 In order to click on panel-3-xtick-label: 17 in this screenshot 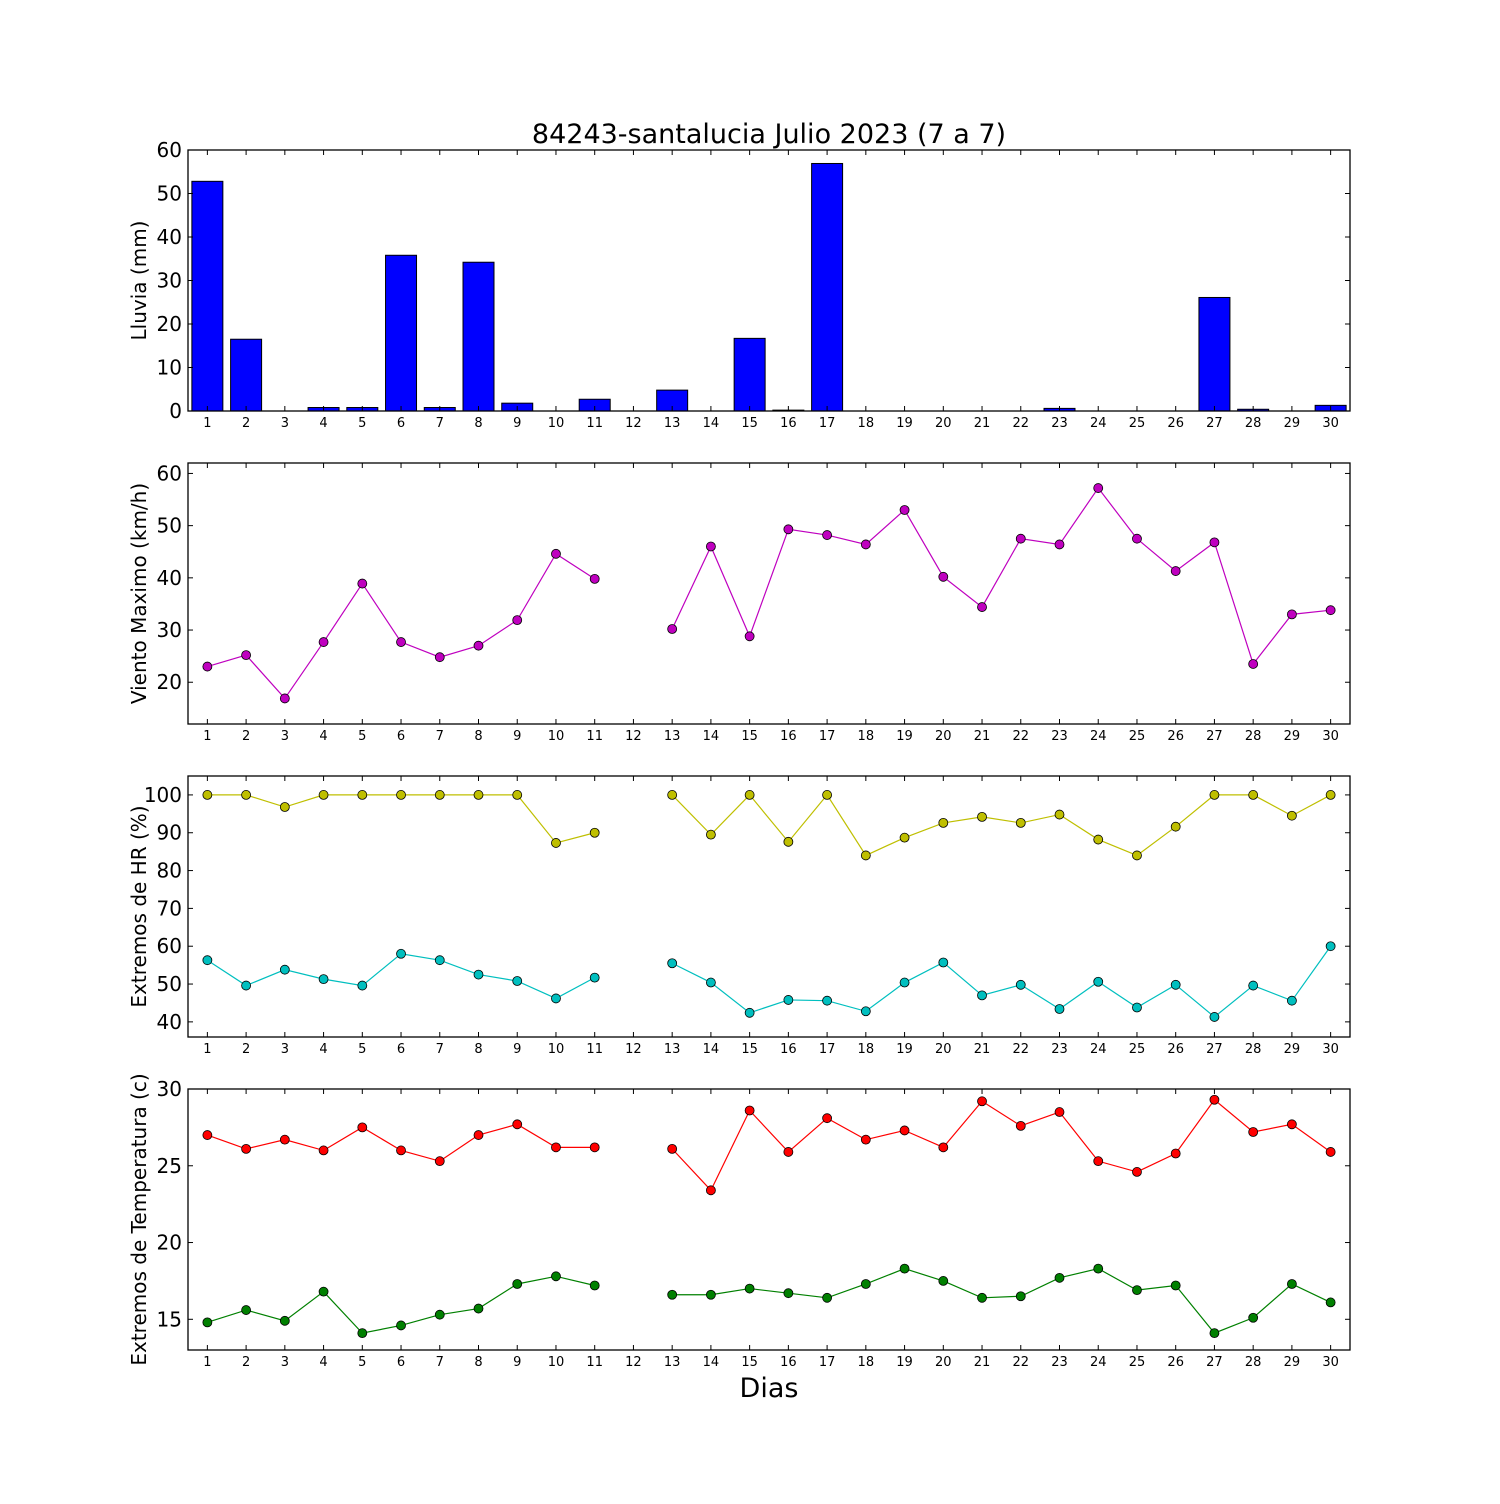, I will do `click(827, 1049)`.